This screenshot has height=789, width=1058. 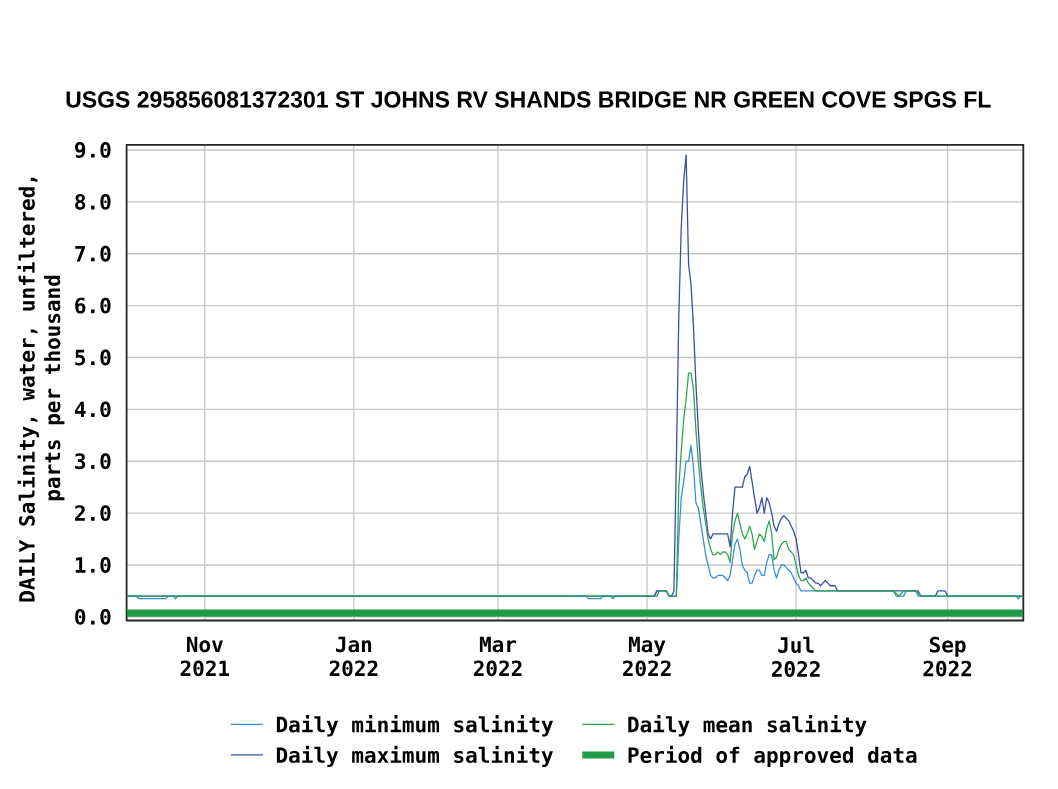 I want to click on y-tick-label: 1.0, so click(x=93, y=565).